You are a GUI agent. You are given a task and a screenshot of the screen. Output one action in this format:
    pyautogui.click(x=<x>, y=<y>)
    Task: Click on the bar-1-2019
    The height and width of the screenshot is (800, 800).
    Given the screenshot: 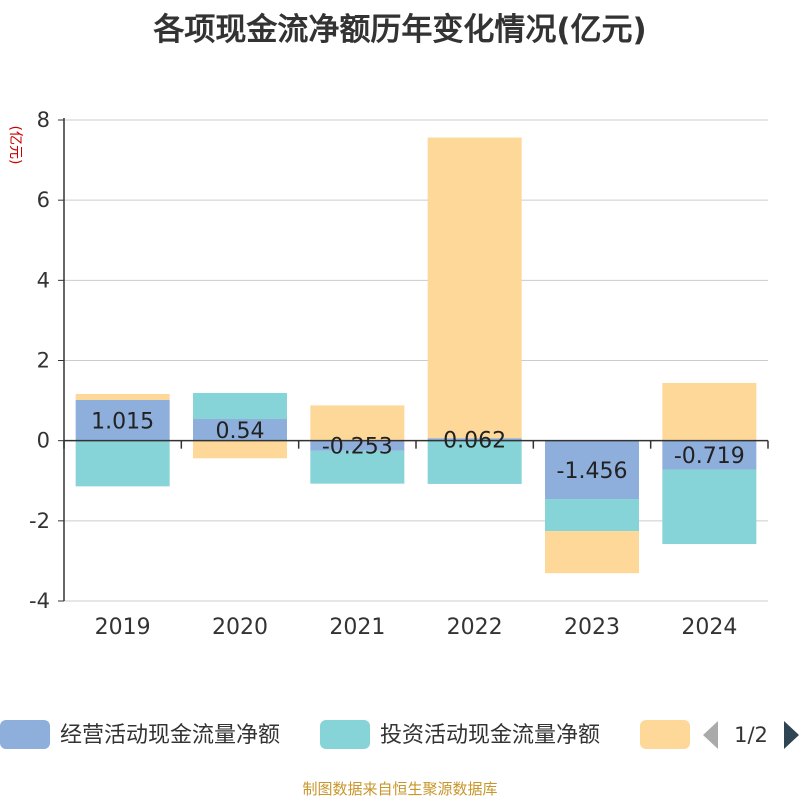 What is the action you would take?
    pyautogui.click(x=122, y=420)
    